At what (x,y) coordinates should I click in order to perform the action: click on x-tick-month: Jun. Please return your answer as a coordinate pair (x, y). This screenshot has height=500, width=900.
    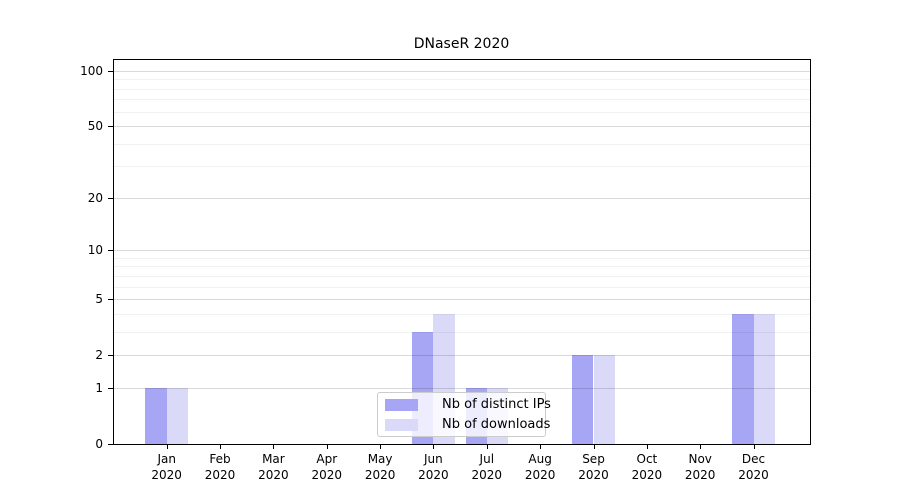
    Looking at the image, I should click on (433, 459).